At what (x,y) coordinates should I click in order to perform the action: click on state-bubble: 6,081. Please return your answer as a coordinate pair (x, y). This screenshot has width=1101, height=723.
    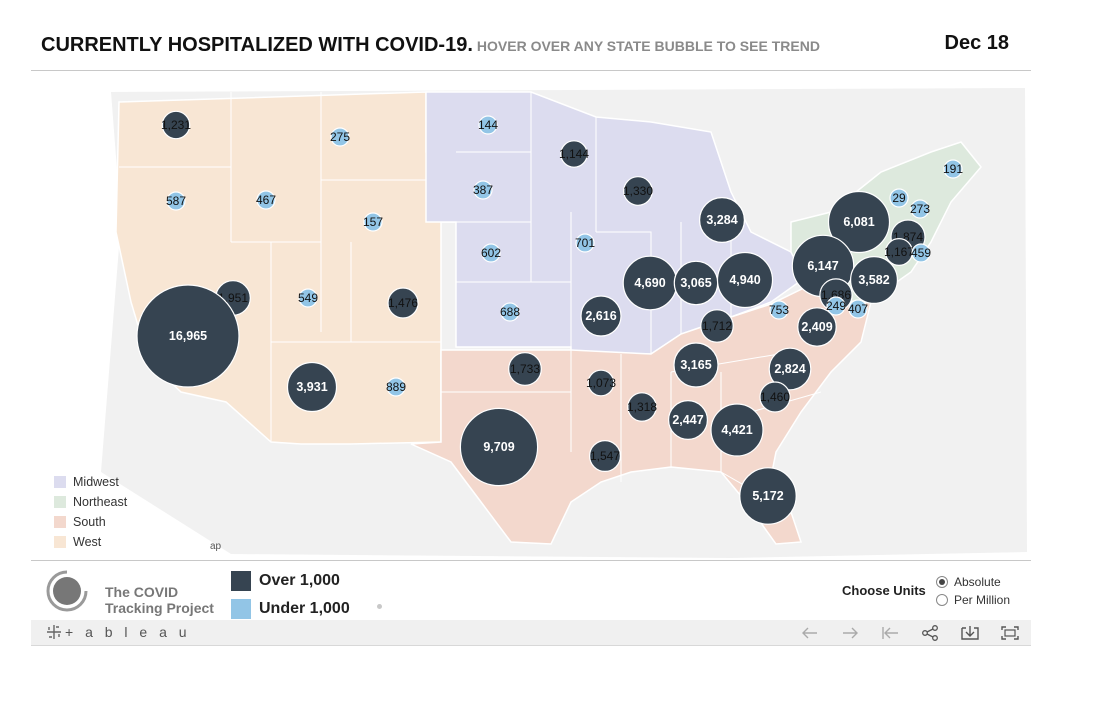
    Looking at the image, I should click on (859, 222).